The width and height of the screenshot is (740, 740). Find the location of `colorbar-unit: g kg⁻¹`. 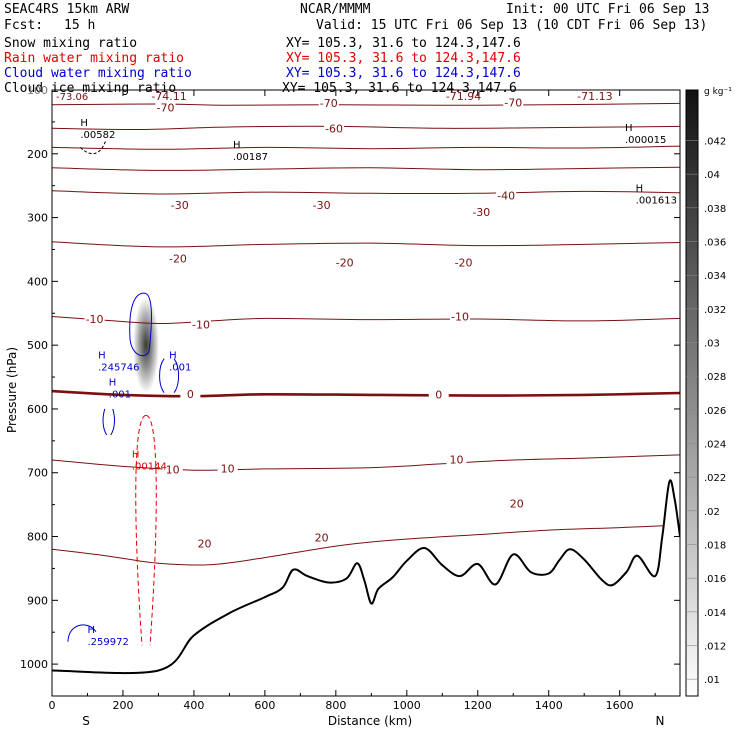

colorbar-unit: g kg⁻¹ is located at coordinates (718, 92).